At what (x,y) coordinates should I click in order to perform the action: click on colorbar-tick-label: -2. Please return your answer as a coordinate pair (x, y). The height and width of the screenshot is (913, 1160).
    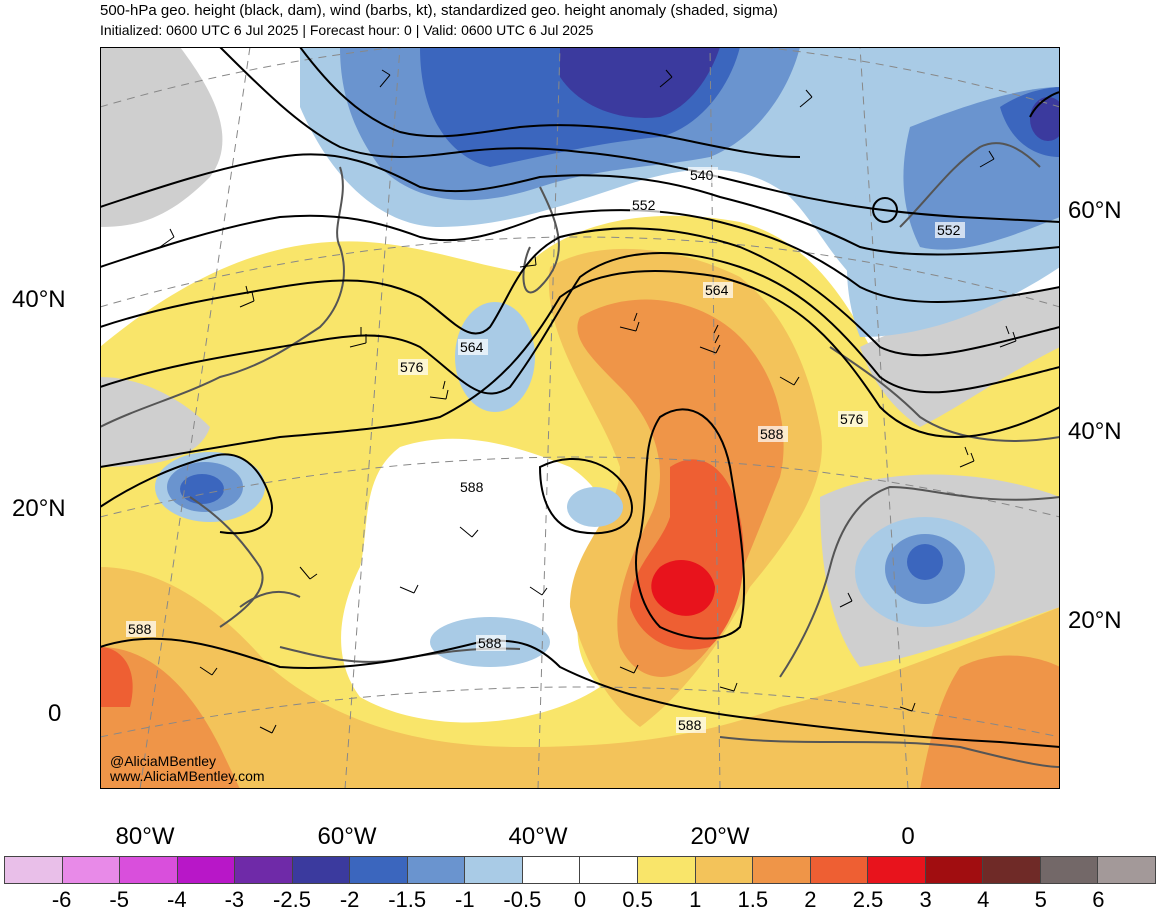
    Looking at the image, I should click on (349, 899).